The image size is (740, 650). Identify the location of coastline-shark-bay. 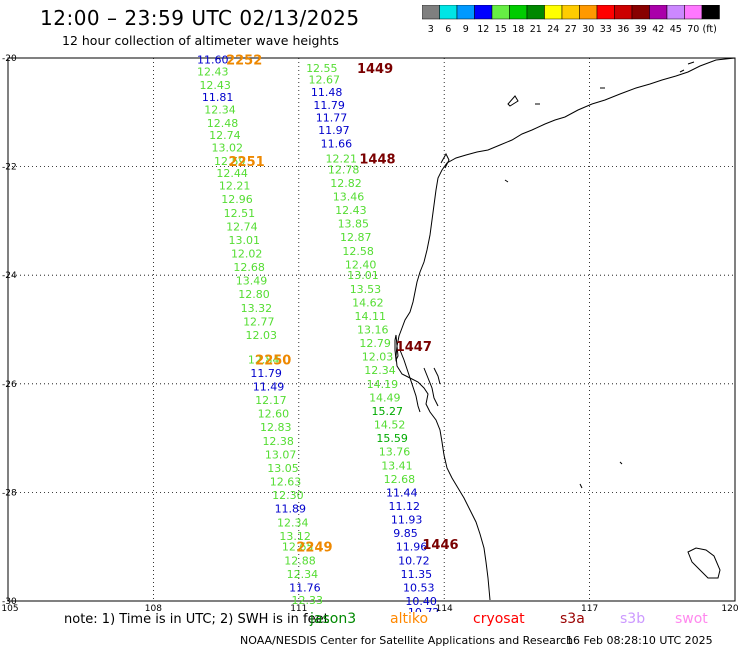
(420, 381).